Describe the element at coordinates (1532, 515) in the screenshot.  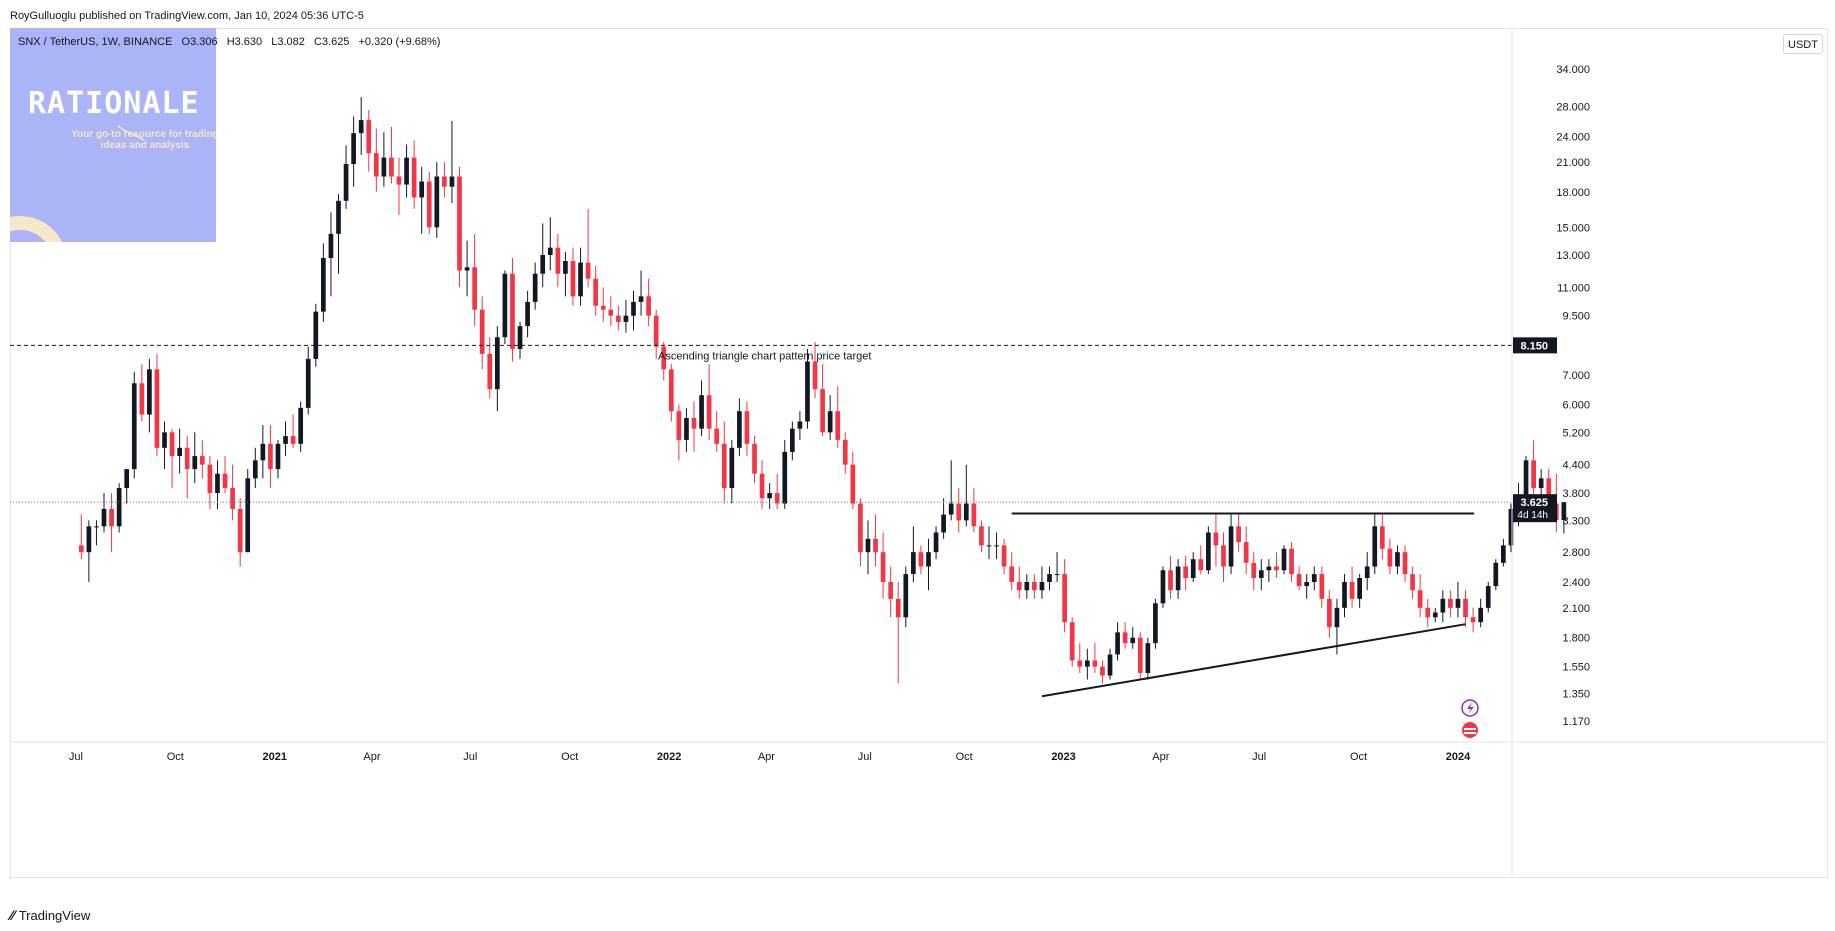
I see `bar-countdown-label: 4d 14h` at that location.